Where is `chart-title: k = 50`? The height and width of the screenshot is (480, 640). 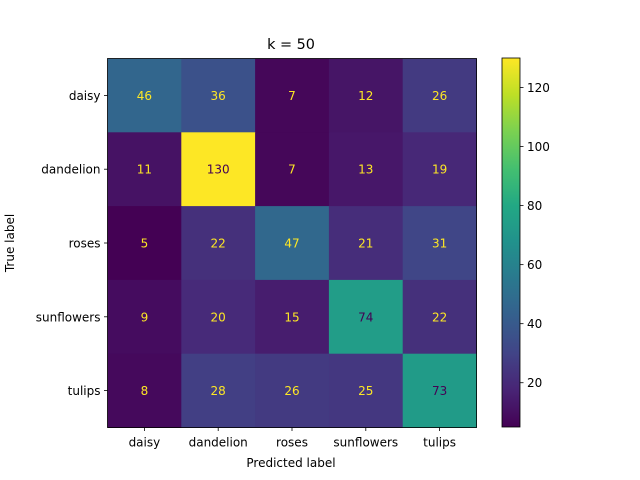
chart-title: k = 50 is located at coordinates (291, 45).